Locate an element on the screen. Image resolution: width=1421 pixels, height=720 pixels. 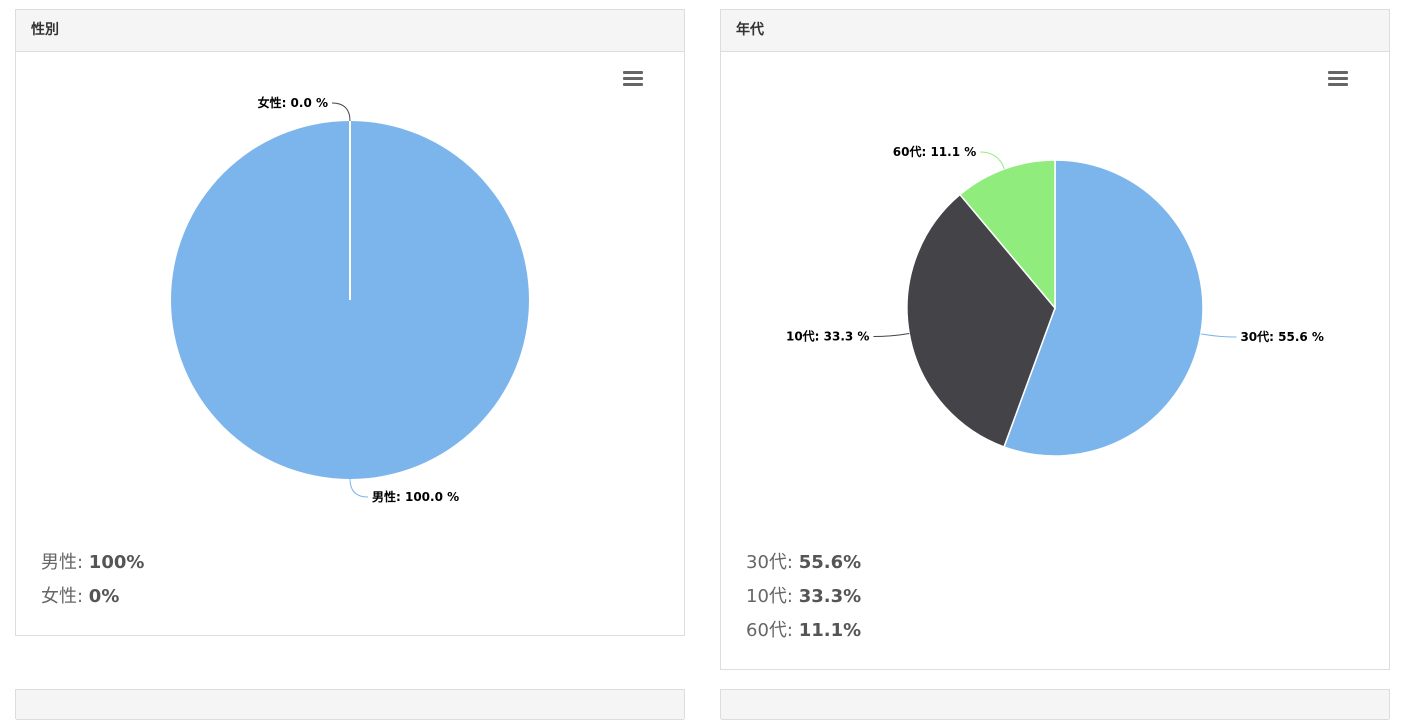
stat-row-female: 女性: 0% is located at coordinates (92, 597).